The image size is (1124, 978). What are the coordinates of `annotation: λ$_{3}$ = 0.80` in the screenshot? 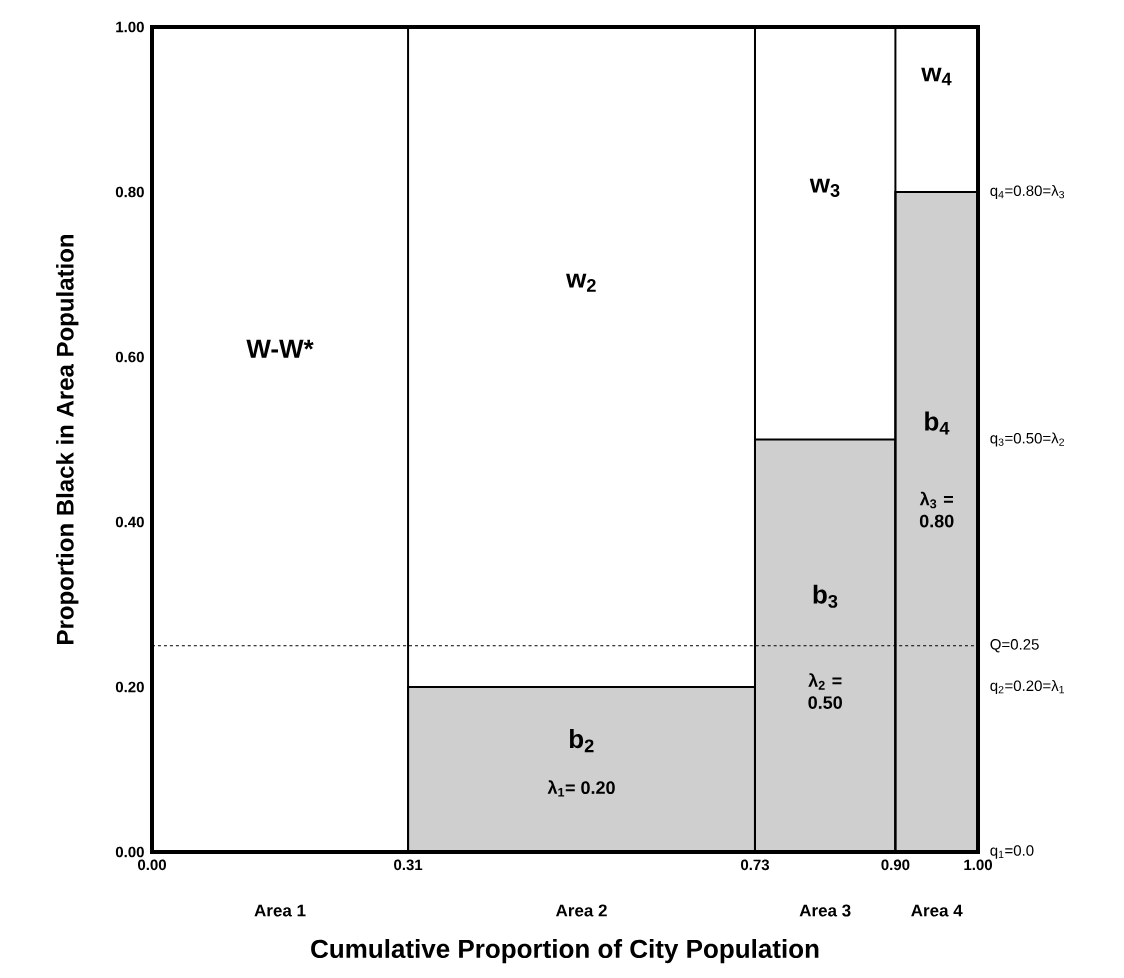 It's located at (936, 509).